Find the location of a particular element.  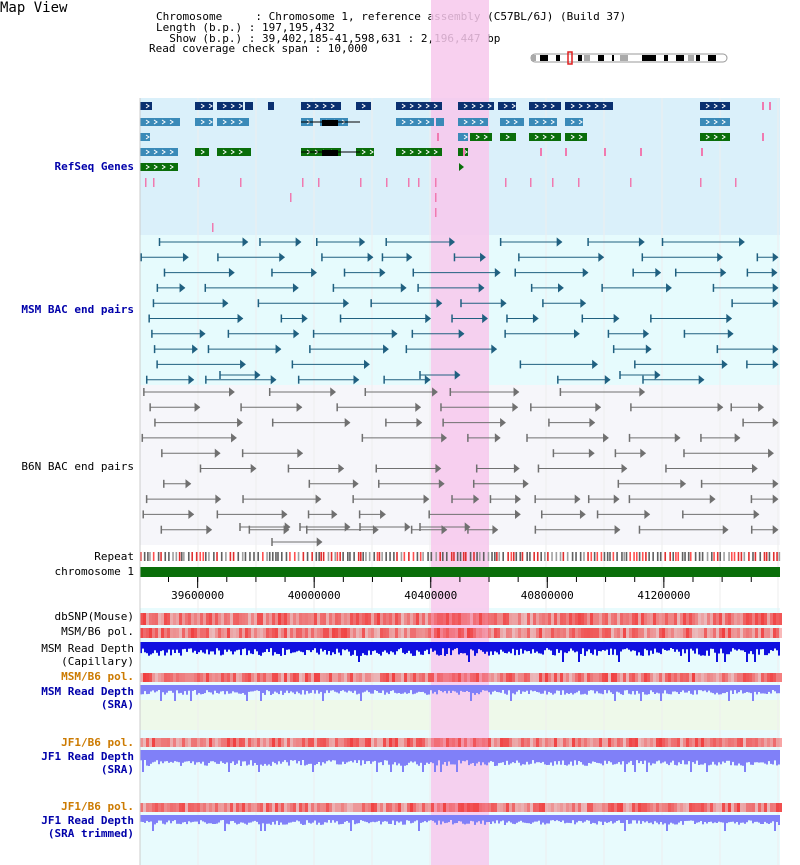

track-label-msm-bac: MSM BAC end pairs is located at coordinates (77, 309).